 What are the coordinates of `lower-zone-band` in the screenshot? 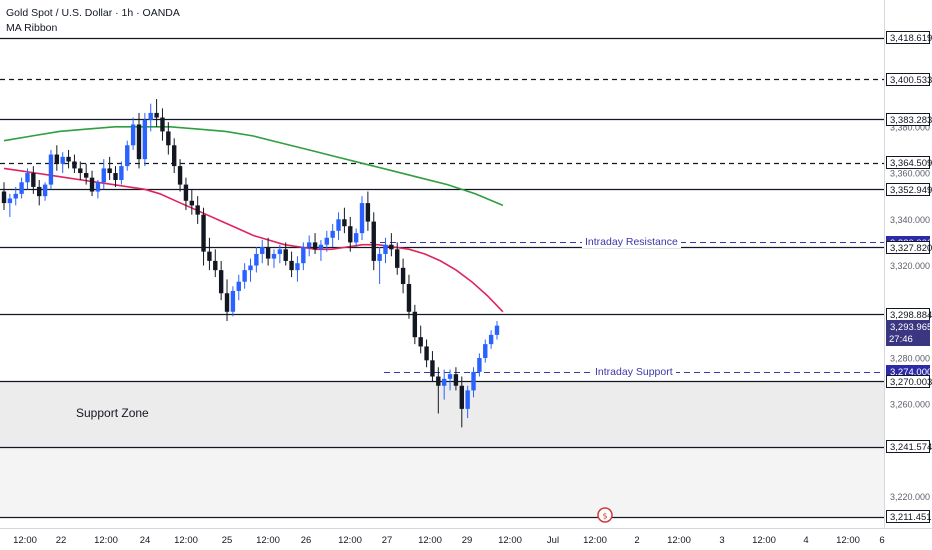 It's located at (442, 481).